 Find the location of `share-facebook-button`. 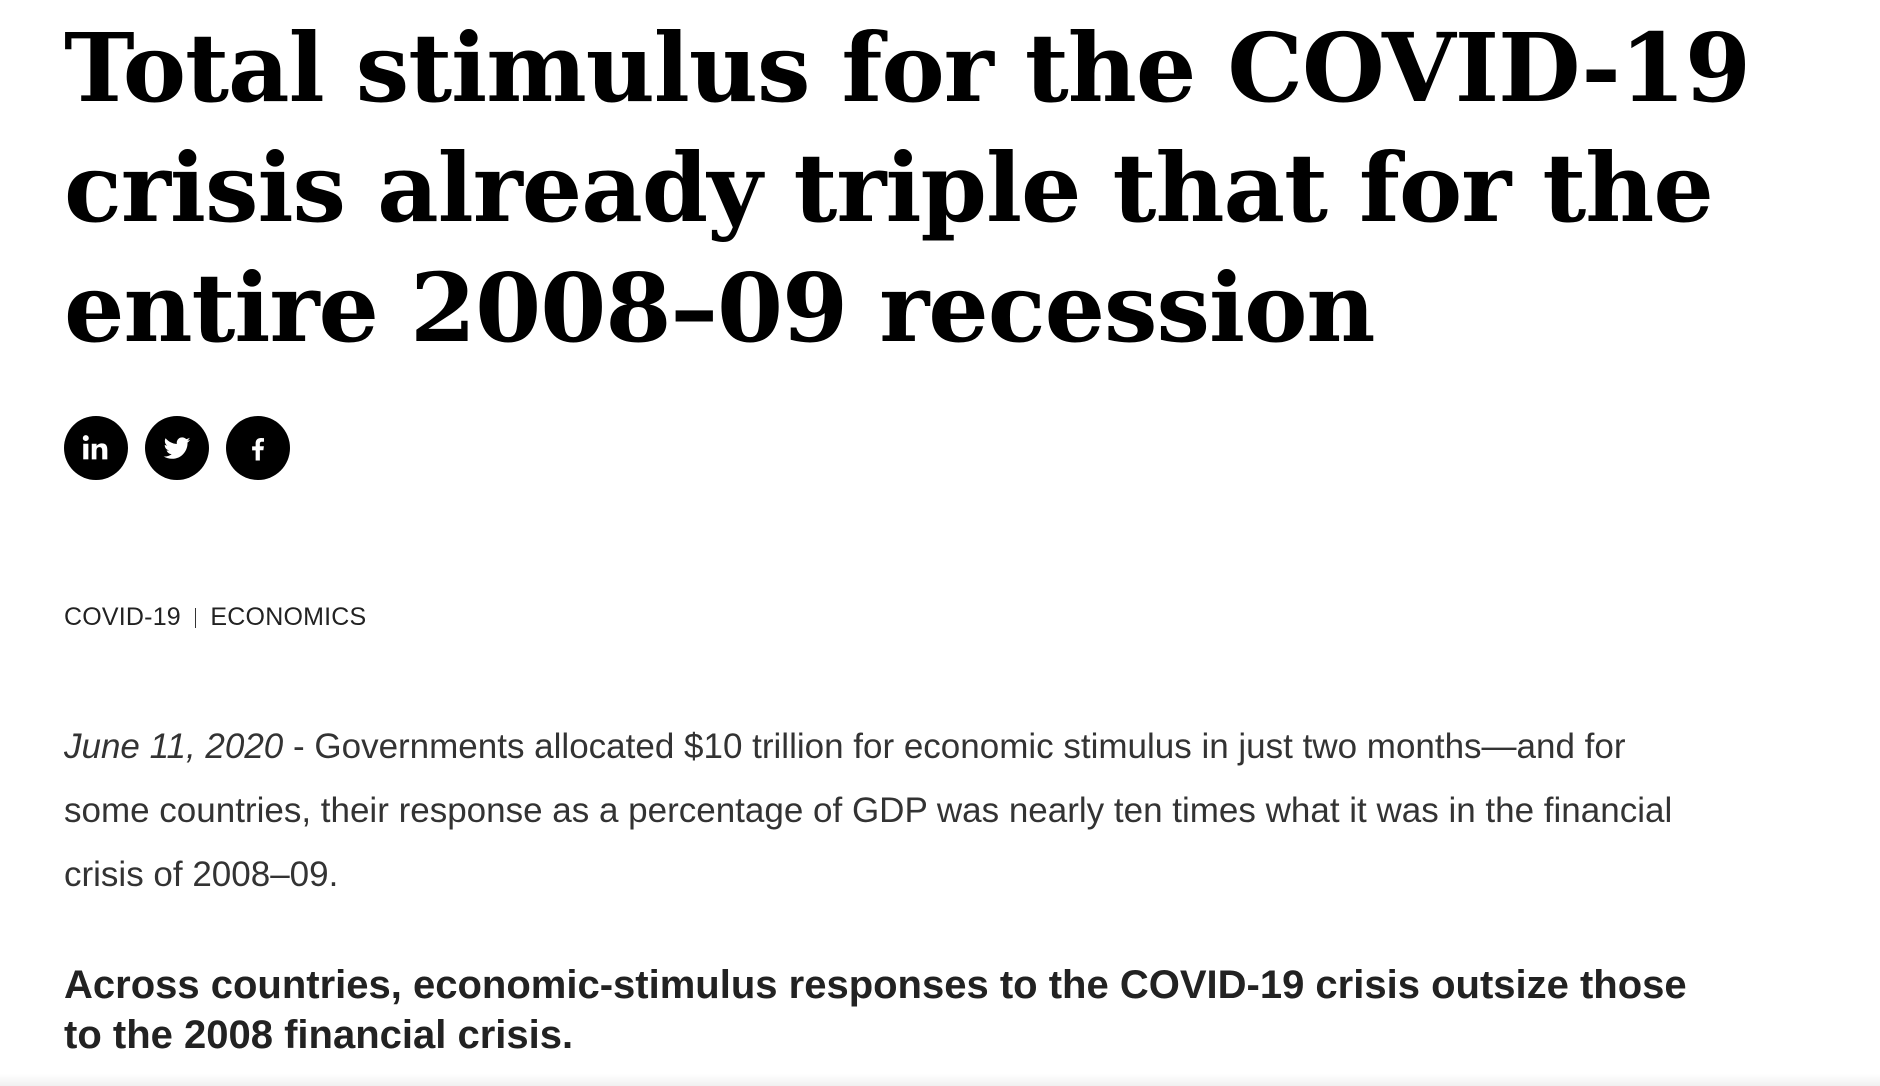

share-facebook-button is located at coordinates (258, 448).